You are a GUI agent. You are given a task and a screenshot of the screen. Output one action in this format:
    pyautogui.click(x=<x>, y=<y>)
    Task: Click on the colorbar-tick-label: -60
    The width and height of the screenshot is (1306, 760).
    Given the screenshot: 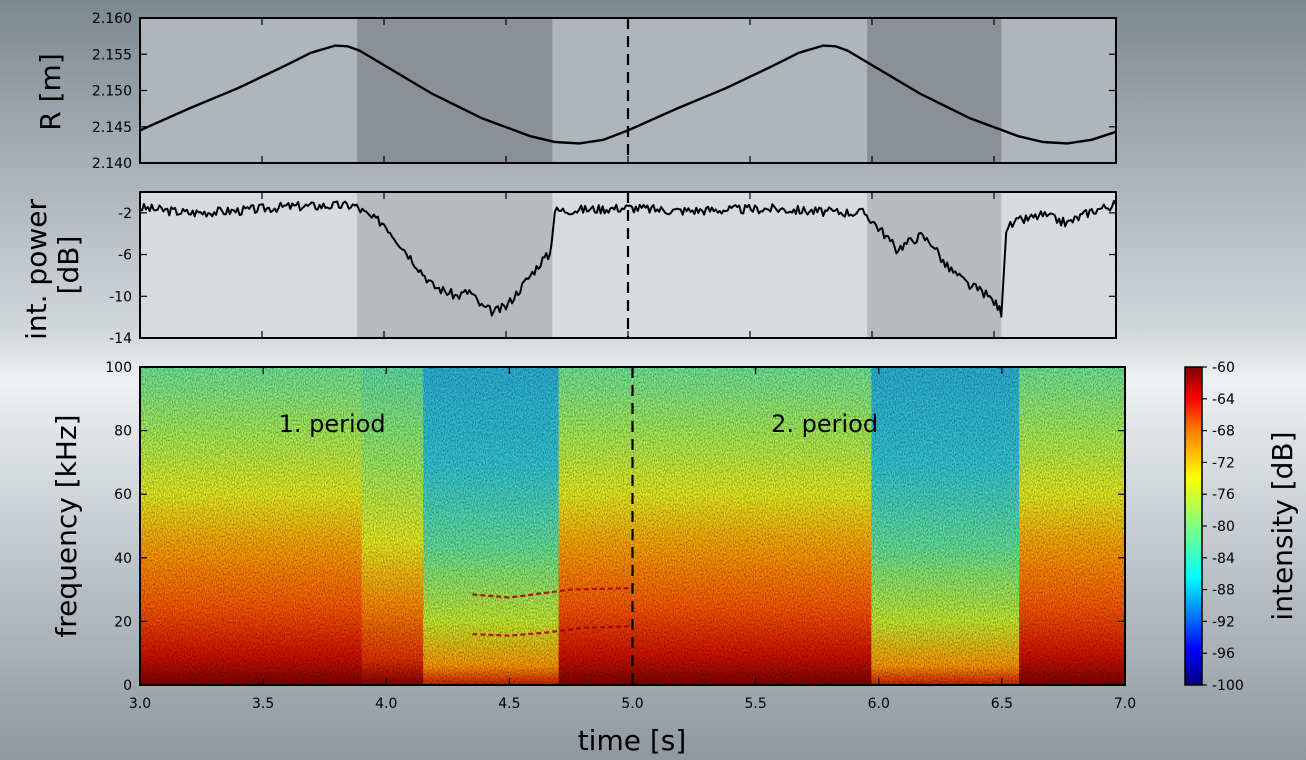 What is the action you would take?
    pyautogui.click(x=1223, y=368)
    